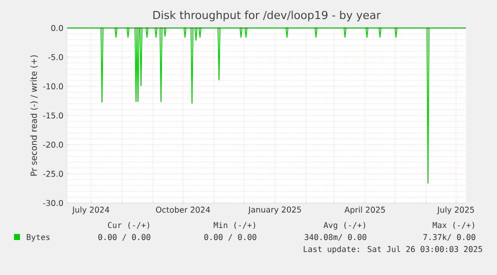 This screenshot has height=275, width=497. What do you see at coordinates (453, 226) in the screenshot?
I see `text: Max (-/+)` at bounding box center [453, 226].